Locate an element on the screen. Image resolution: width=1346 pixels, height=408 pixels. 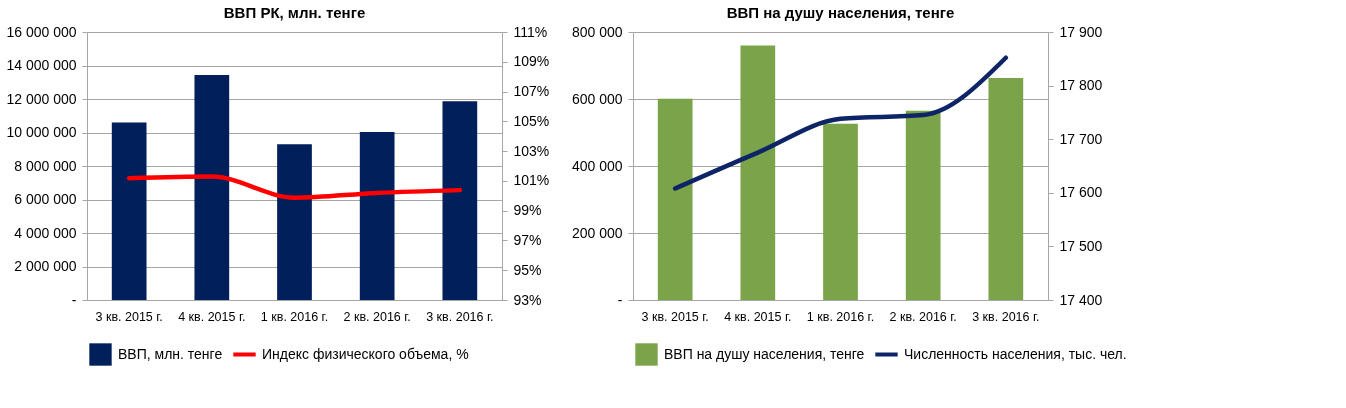
y-tick-label: 600 000 is located at coordinates (597, 98).